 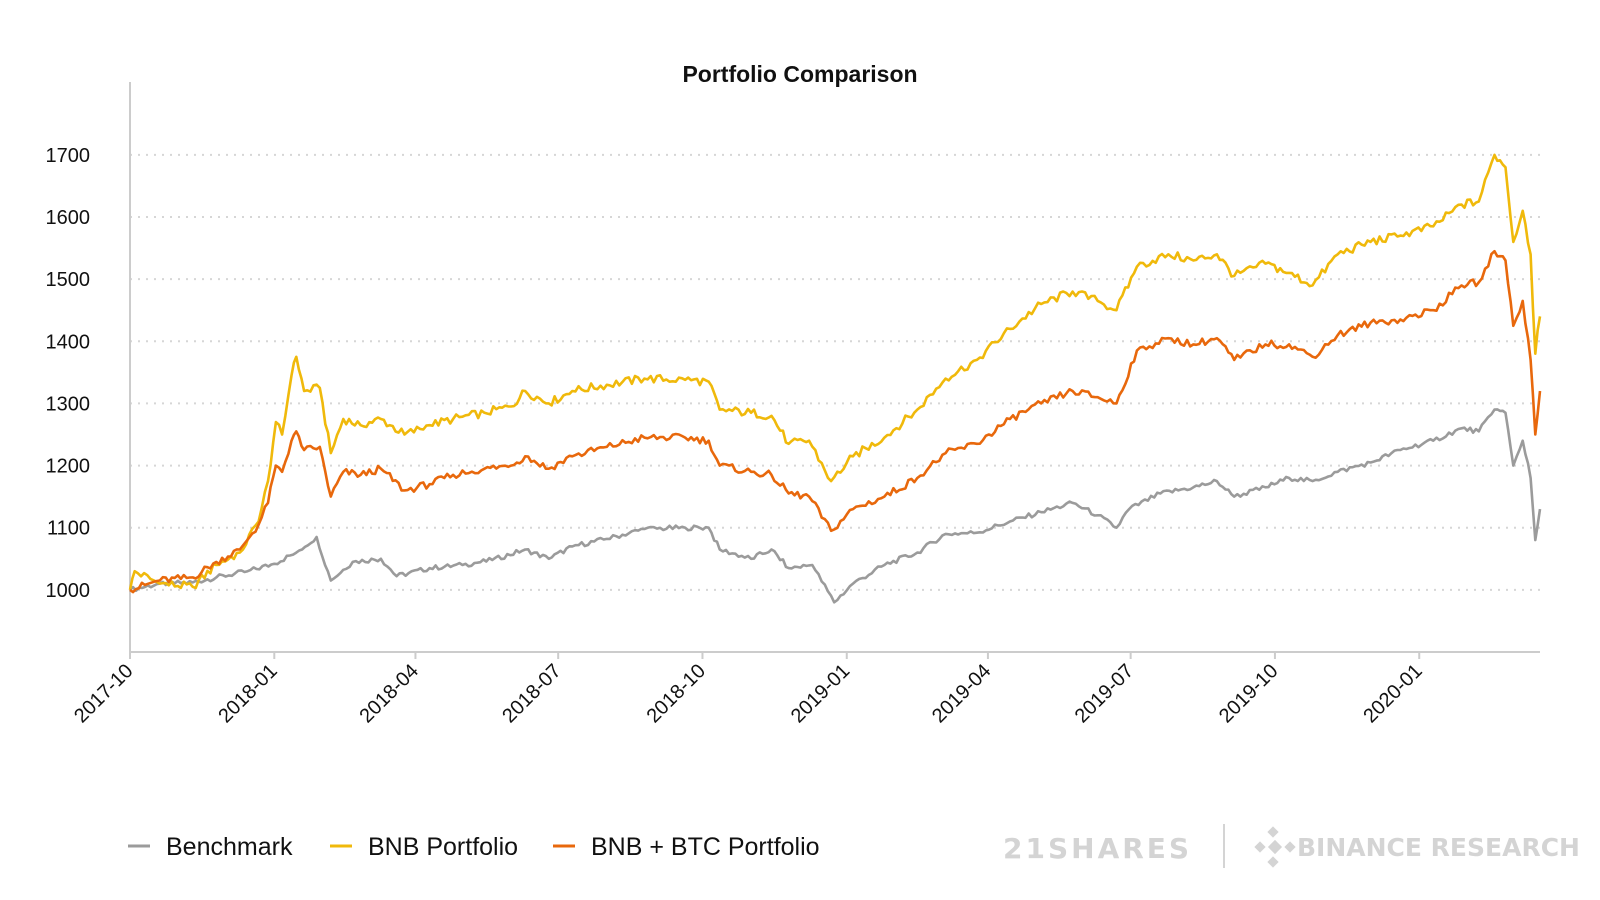 I want to click on y-tick-label: 1200, so click(x=68, y=467).